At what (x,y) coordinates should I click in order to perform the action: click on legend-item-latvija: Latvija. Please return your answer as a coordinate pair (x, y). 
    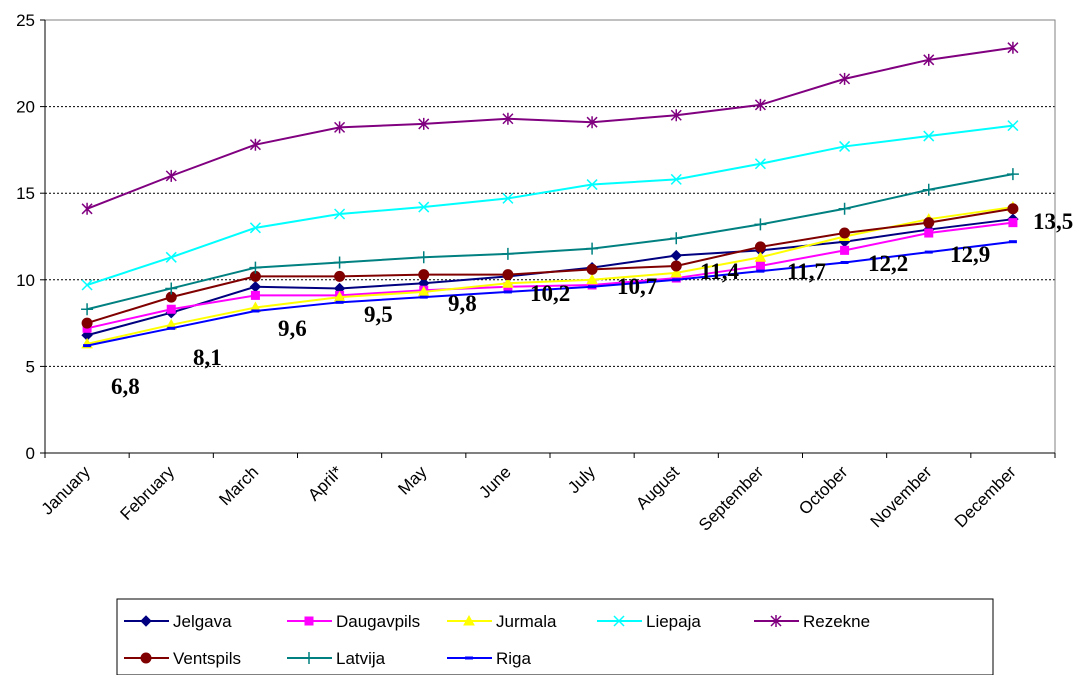
    Looking at the image, I should click on (336, 658).